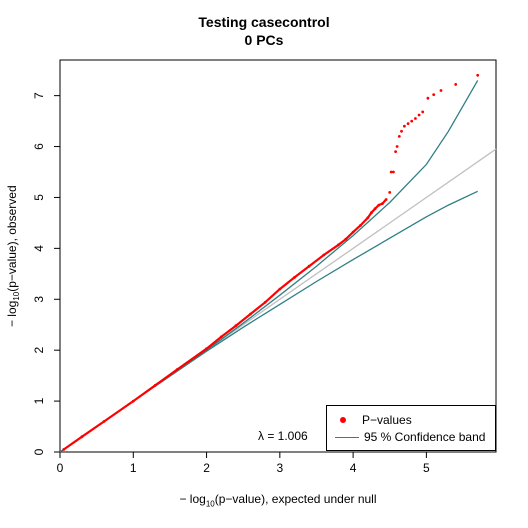 This screenshot has height=528, width=528. Describe the element at coordinates (343, 420) in the screenshot. I see `legend-point-marker` at that location.